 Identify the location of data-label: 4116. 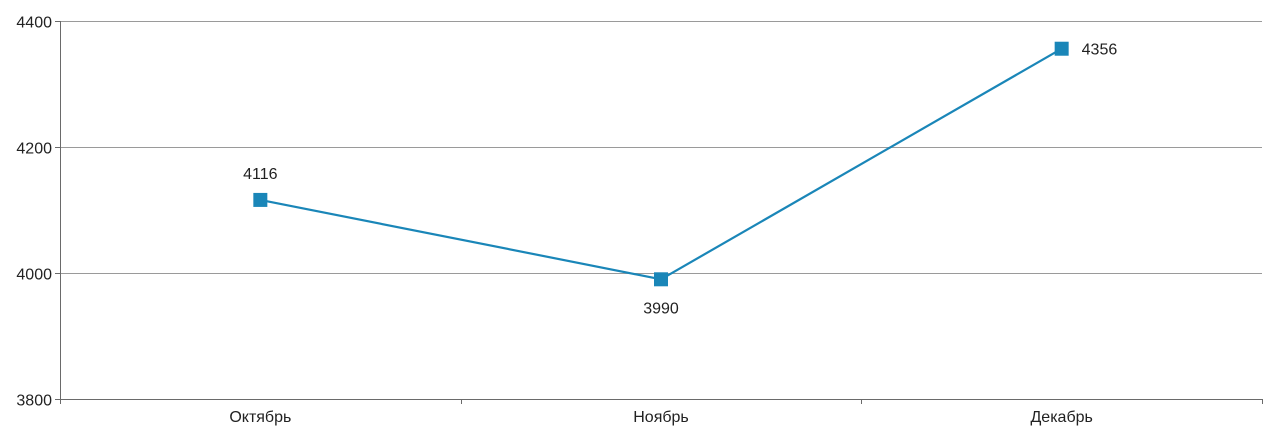
(260, 174).